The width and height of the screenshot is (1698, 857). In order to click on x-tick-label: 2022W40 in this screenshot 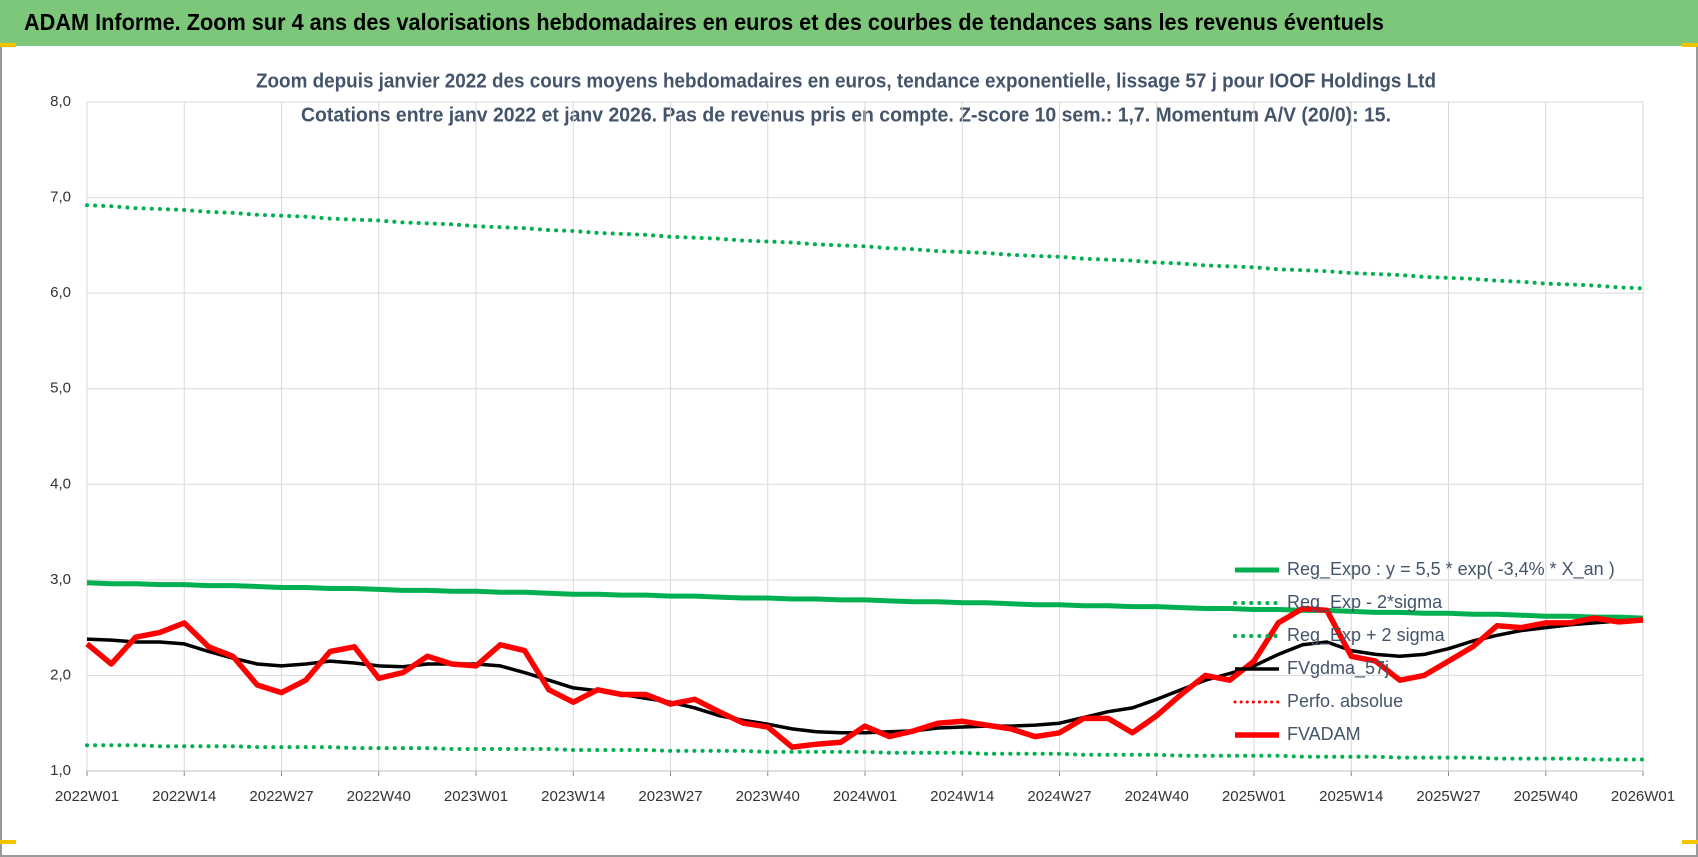, I will do `click(379, 796)`.